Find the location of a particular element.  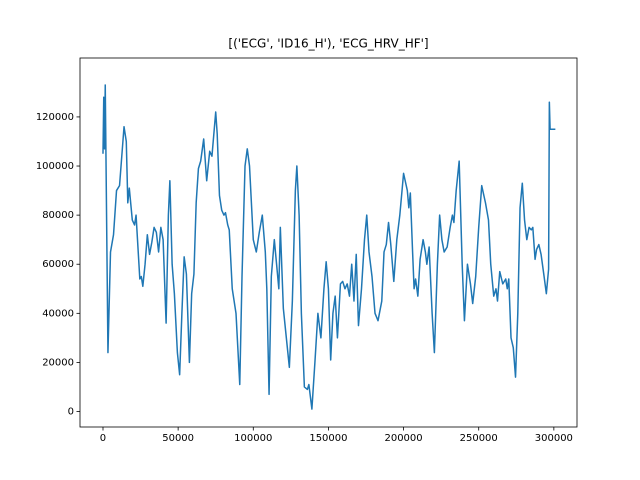

y-tick-label: 60000 is located at coordinates (58, 264).